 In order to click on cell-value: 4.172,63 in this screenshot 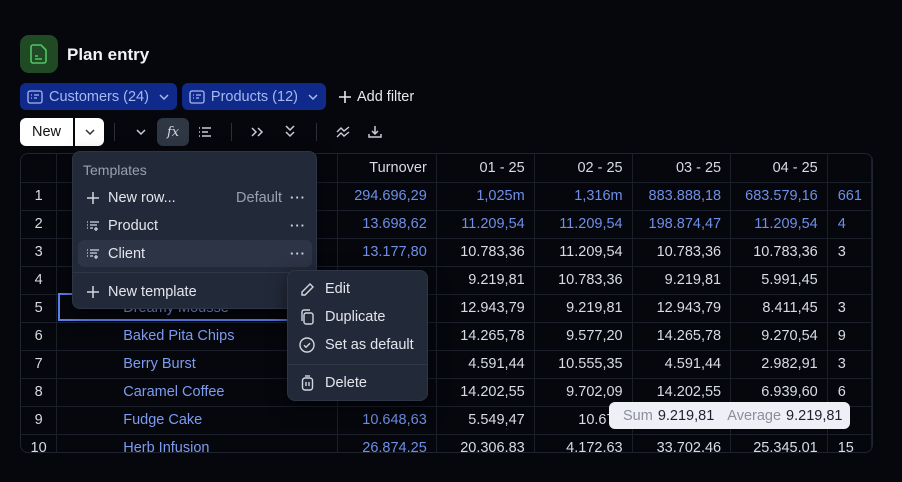, I will do `click(583, 443)`.